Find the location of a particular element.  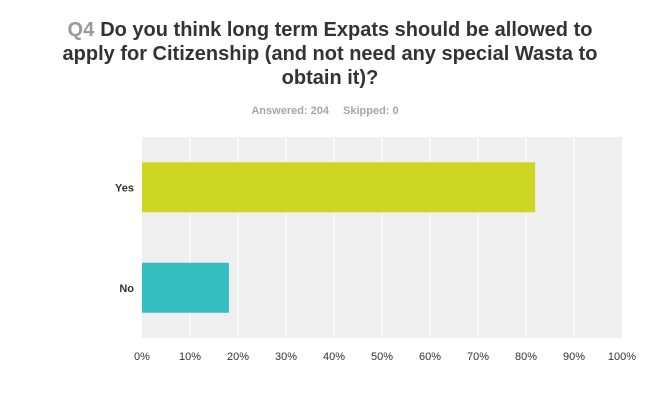

x-tick-label: 10% is located at coordinates (190, 357).